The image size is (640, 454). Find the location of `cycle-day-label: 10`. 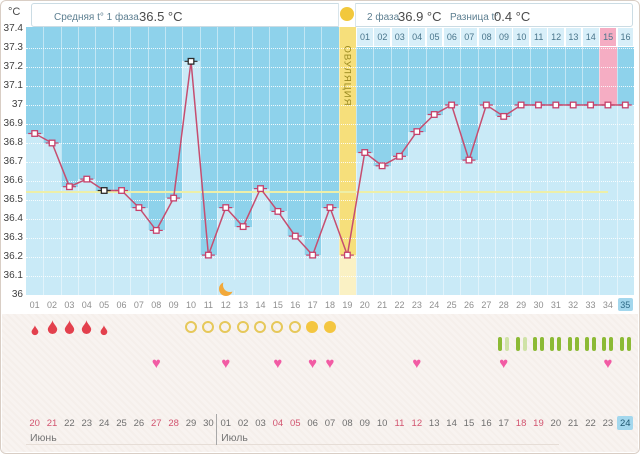

cycle-day-label: 10 is located at coordinates (191, 304).